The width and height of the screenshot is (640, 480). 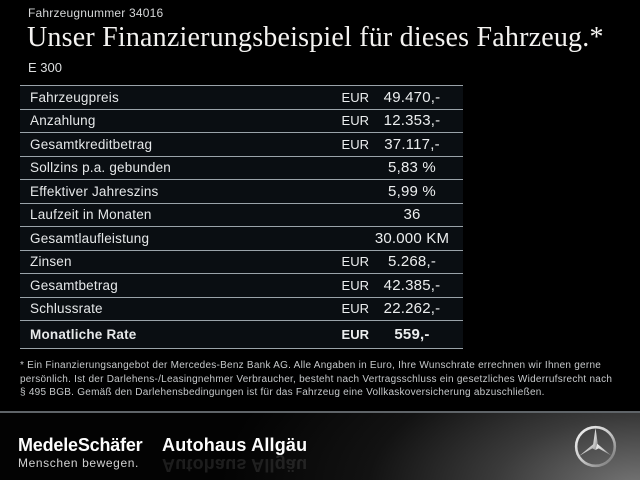 I want to click on row-value: 12.353,-, so click(x=412, y=121).